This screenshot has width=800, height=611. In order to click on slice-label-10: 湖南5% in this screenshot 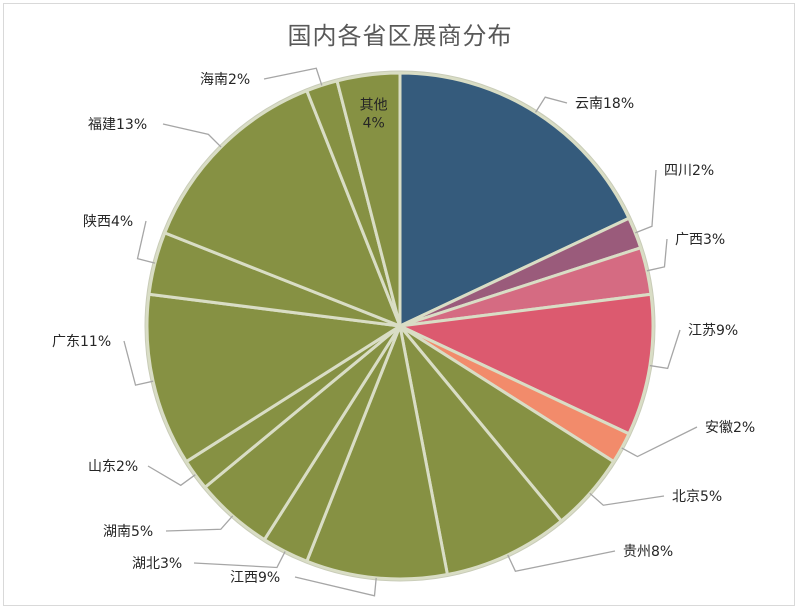, I will do `click(128, 532)`.